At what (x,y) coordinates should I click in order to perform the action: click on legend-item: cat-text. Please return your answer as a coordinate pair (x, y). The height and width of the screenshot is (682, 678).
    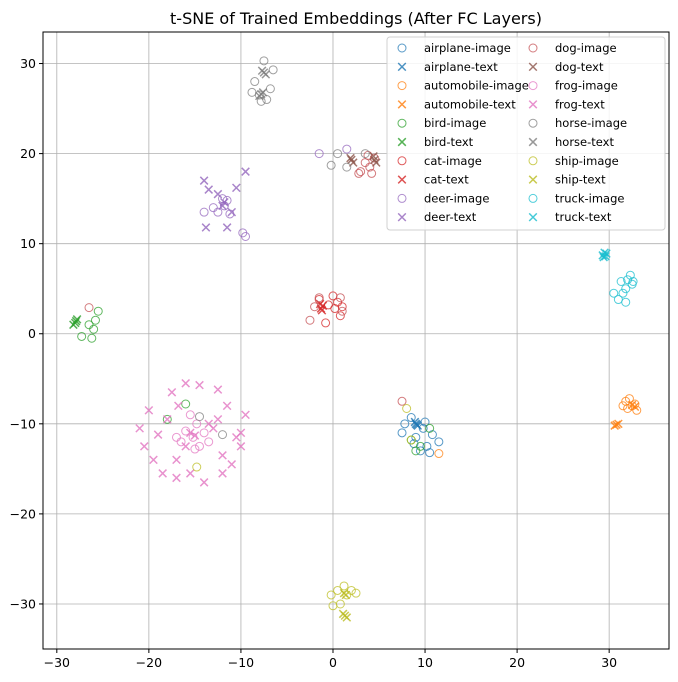
    Looking at the image, I should click on (433, 180).